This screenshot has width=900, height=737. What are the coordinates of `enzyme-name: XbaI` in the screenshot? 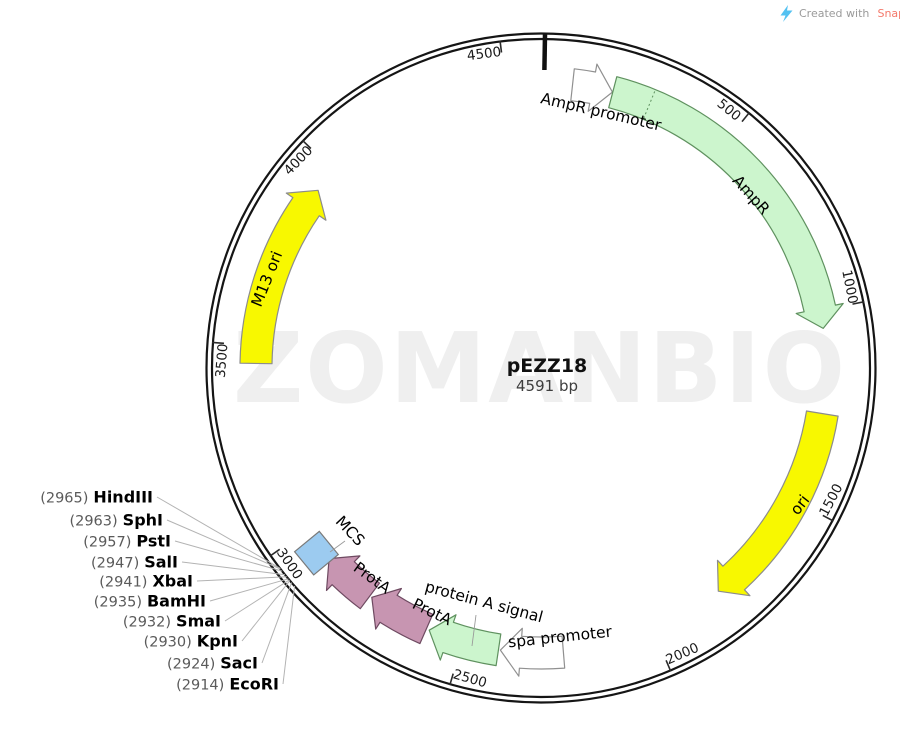 It's located at (172, 581).